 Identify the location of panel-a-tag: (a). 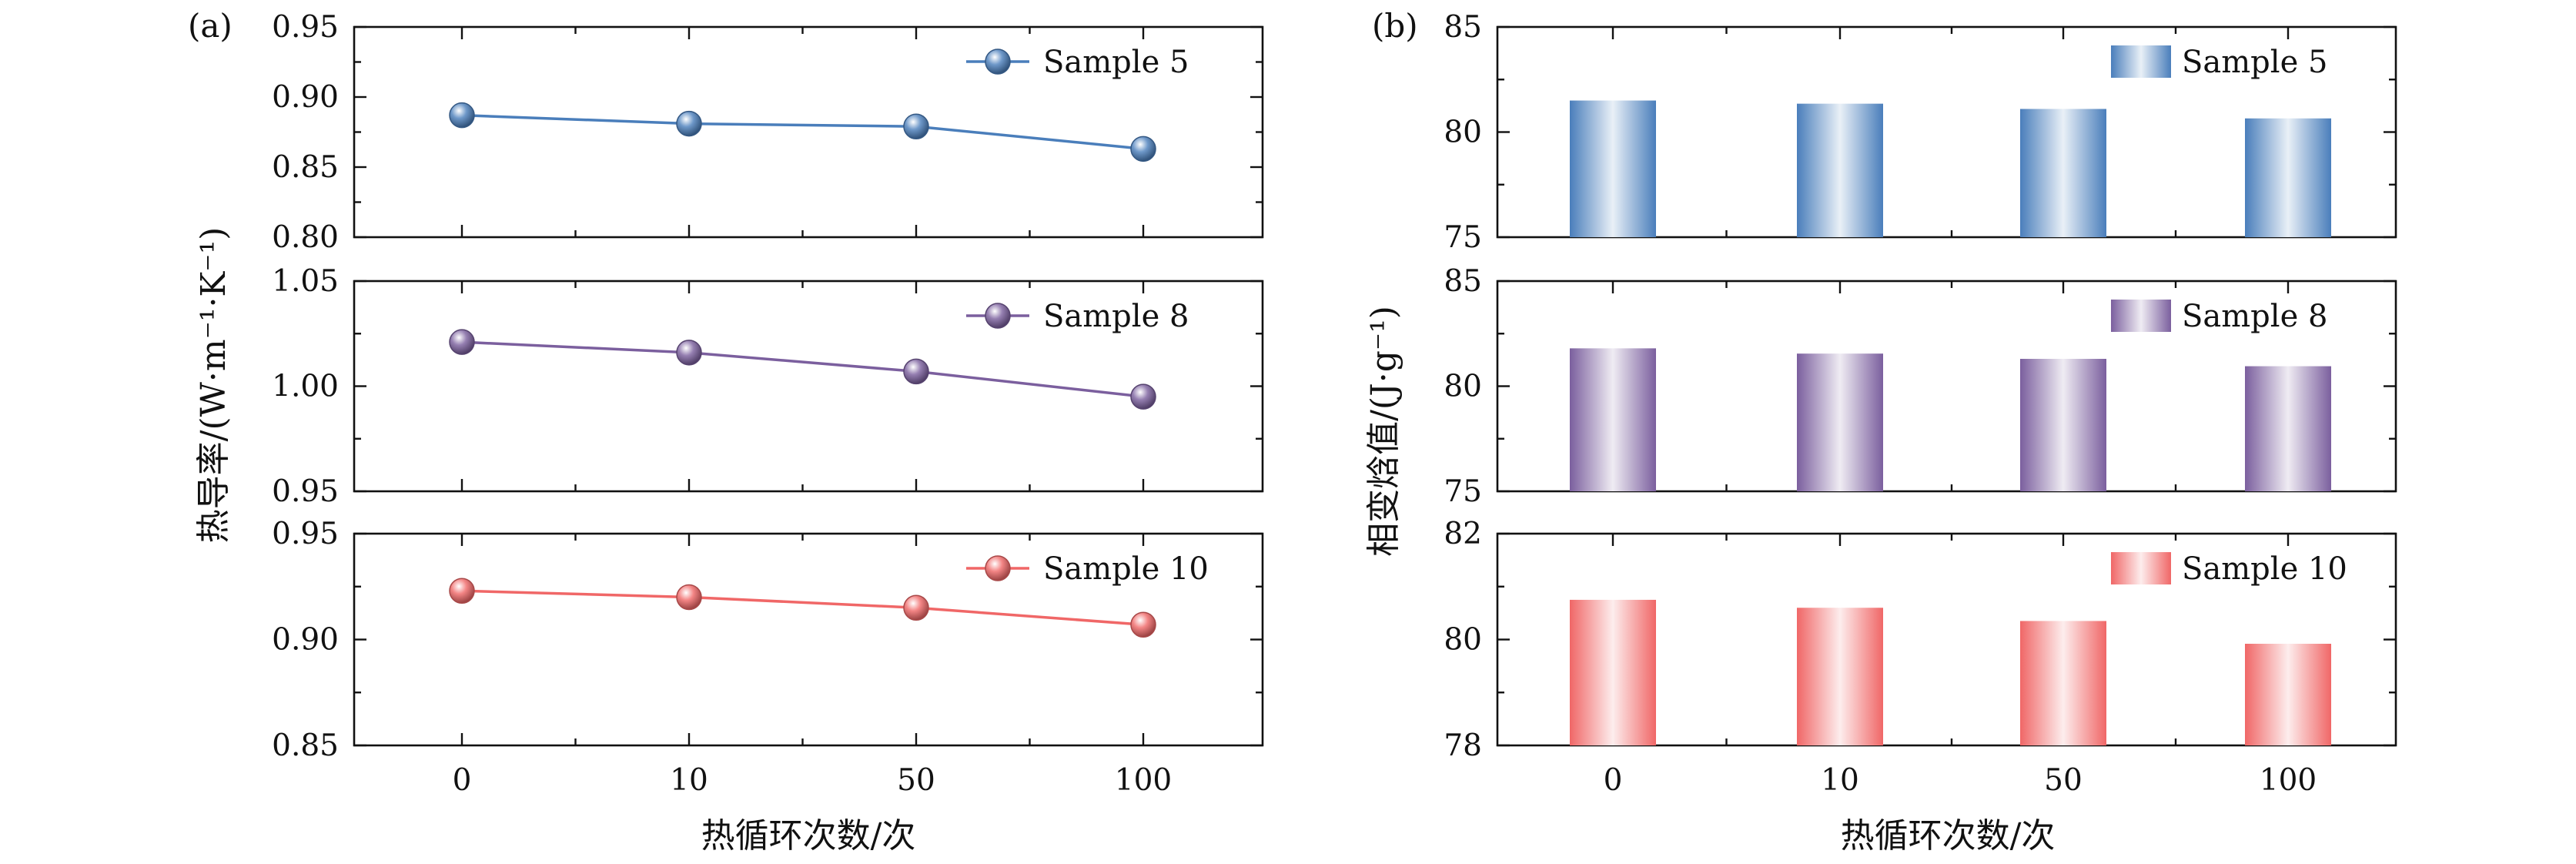
(211, 26).